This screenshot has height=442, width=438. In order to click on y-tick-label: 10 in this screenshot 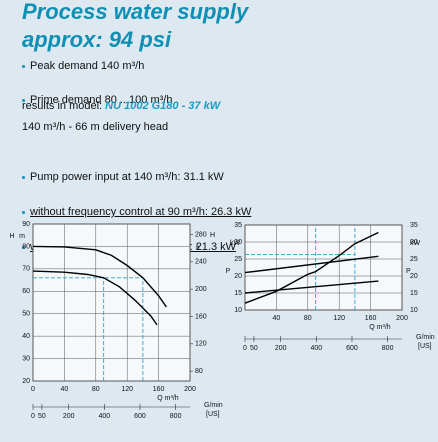, I will do `click(238, 310)`.